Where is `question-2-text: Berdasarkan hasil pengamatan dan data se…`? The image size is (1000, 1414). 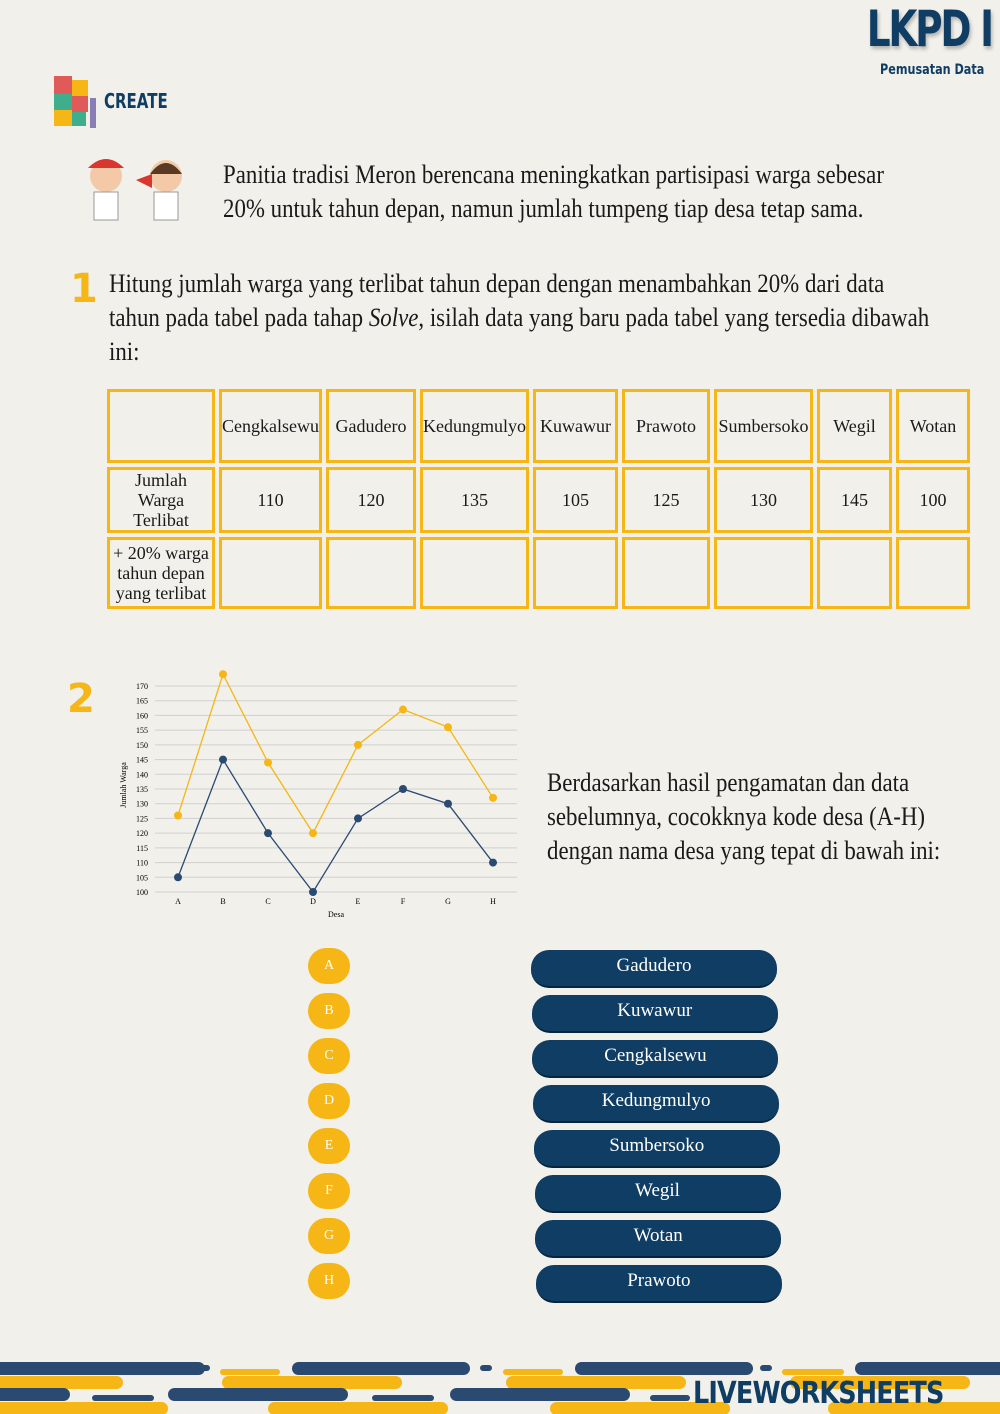 question-2-text: Berdasarkan hasil pengamatan dan data se… is located at coordinates (744, 816).